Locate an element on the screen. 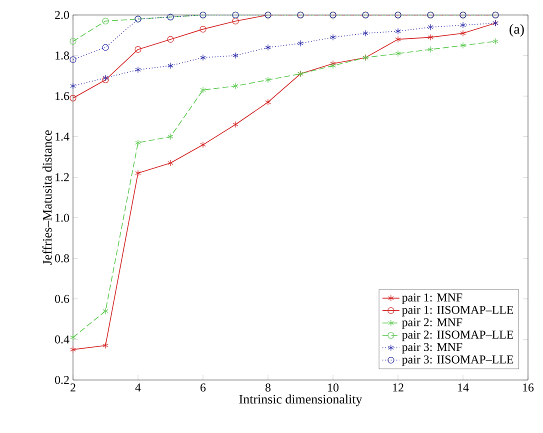 The height and width of the screenshot is (433, 543). y-tick-label: 0.4 is located at coordinates (62, 339).